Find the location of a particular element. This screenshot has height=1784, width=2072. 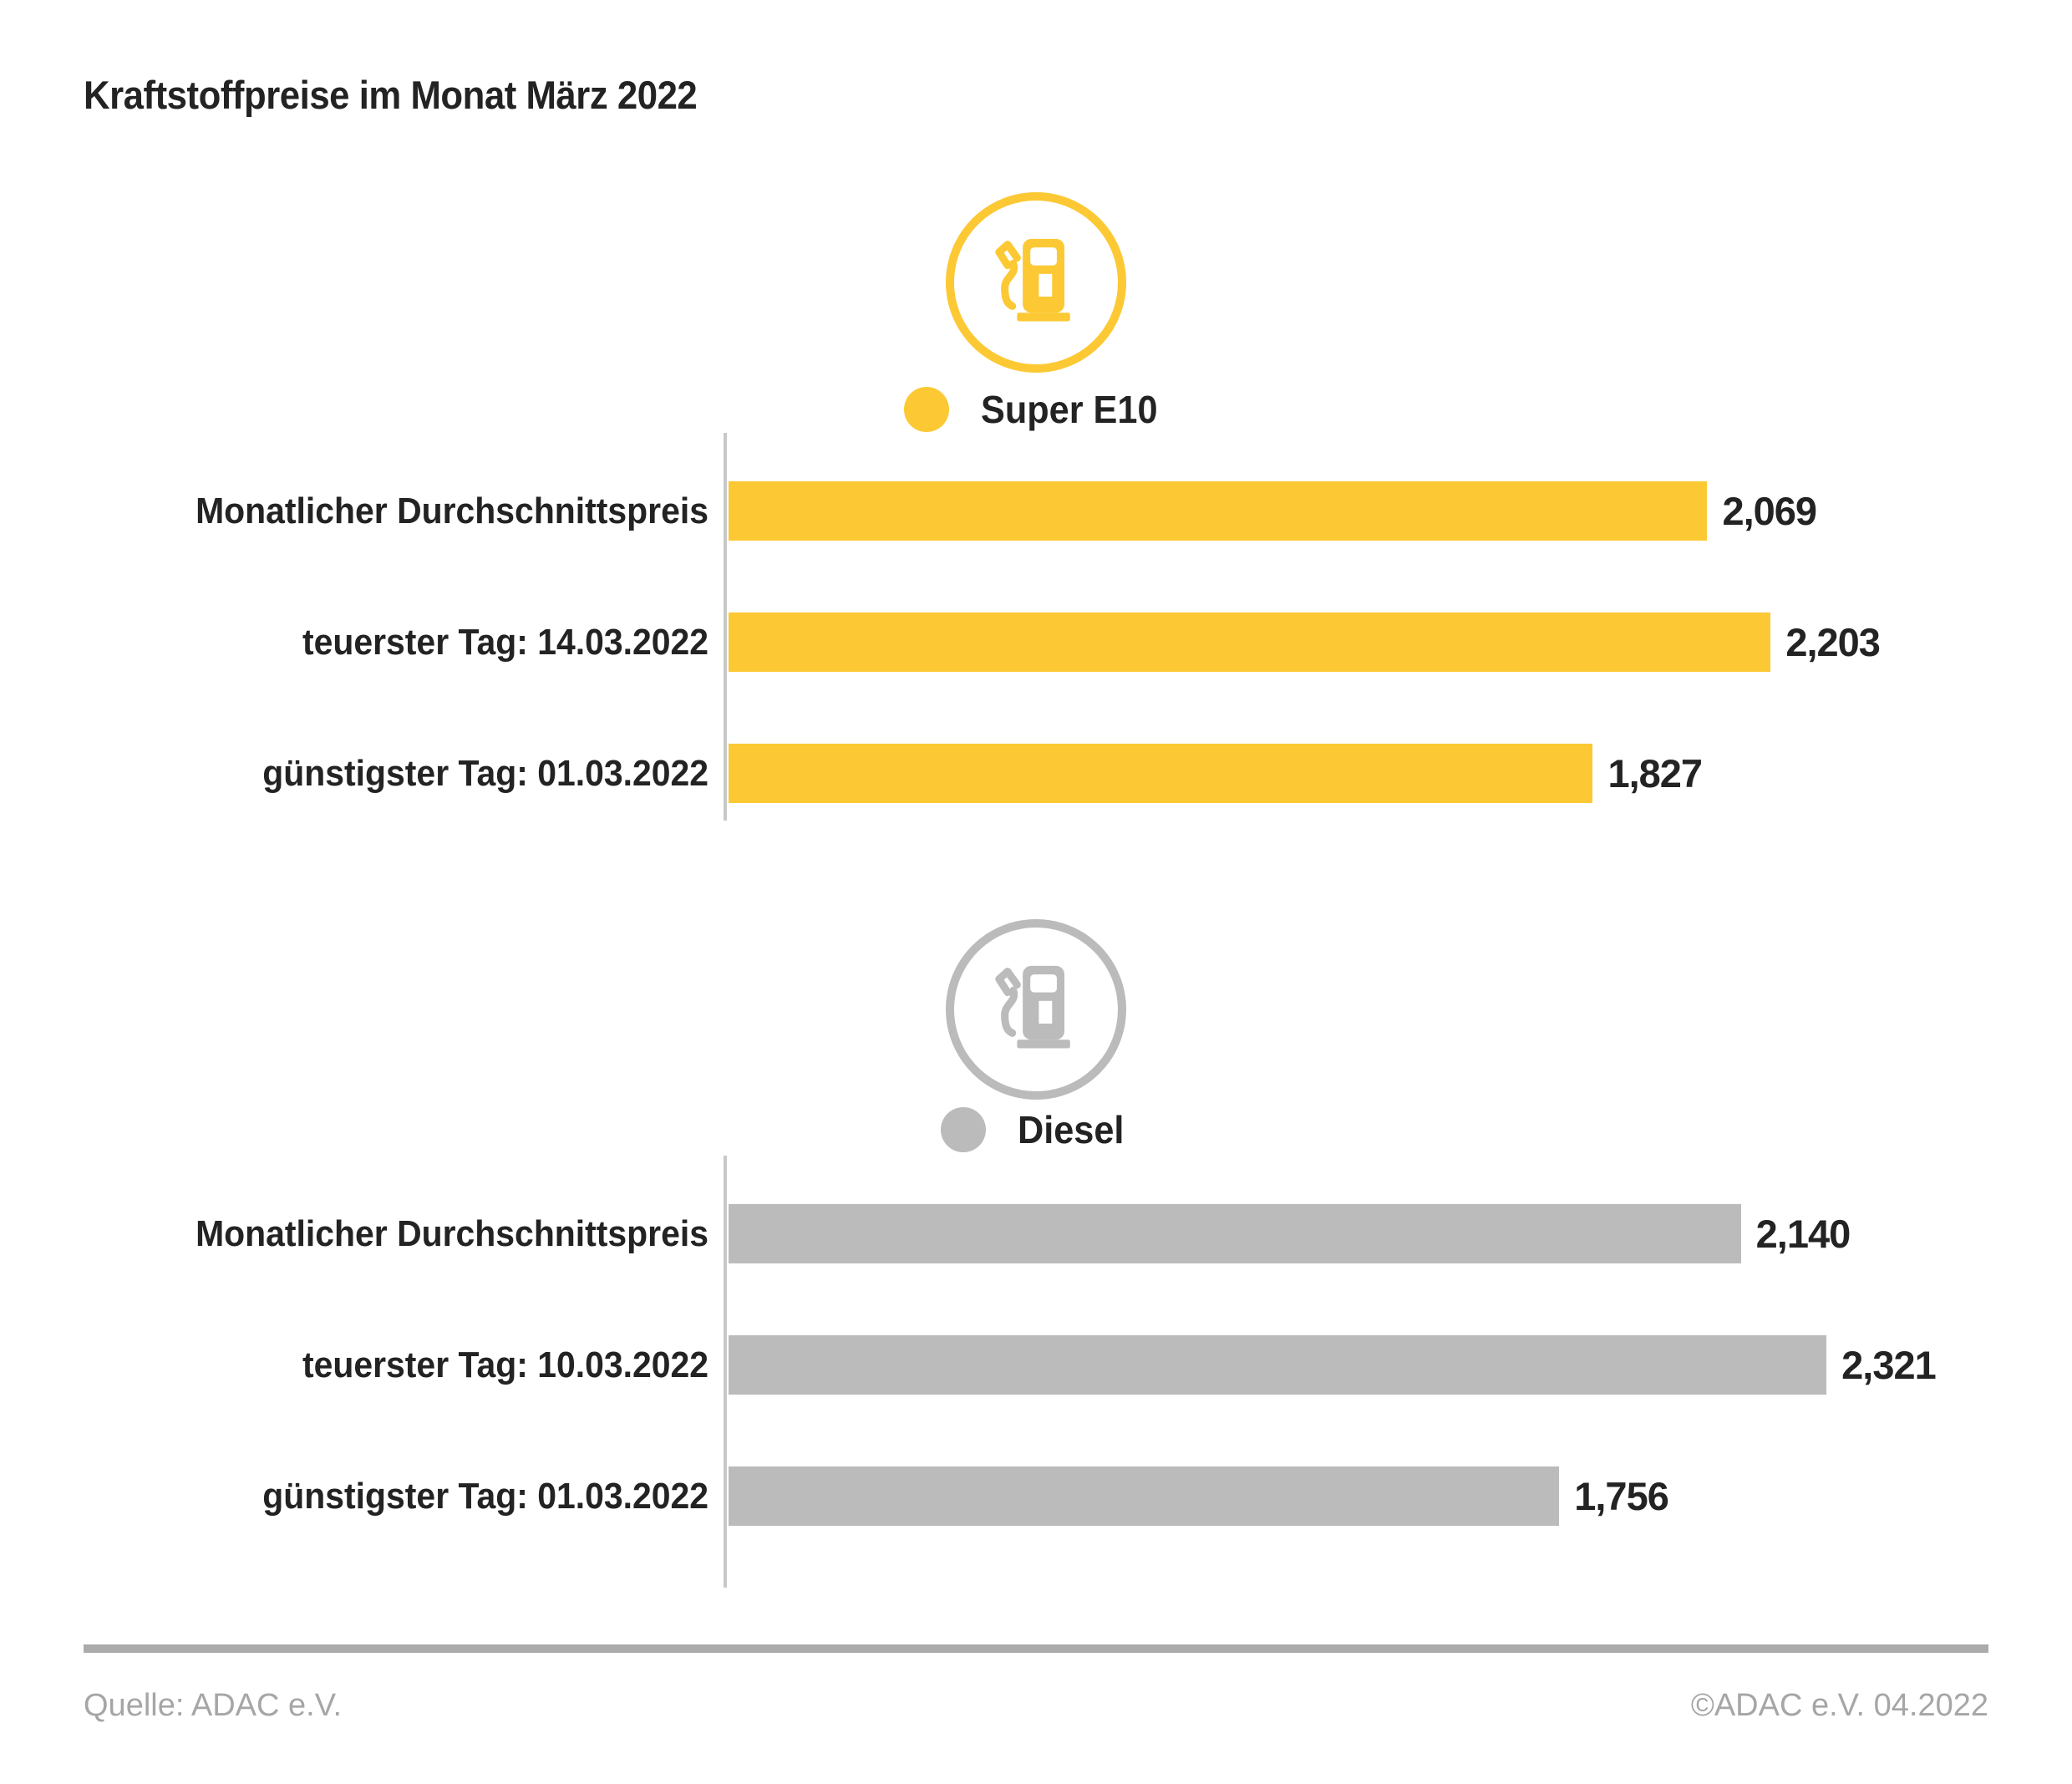

bar-row: günstigster Tag: 01.03.2022 1,827 is located at coordinates (1078, 773).